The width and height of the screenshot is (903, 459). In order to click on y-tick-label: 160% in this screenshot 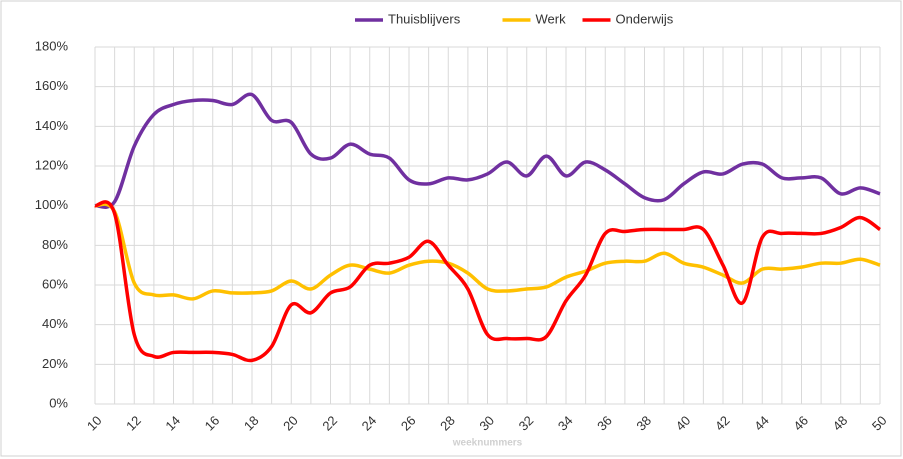, I will do `click(52, 85)`.